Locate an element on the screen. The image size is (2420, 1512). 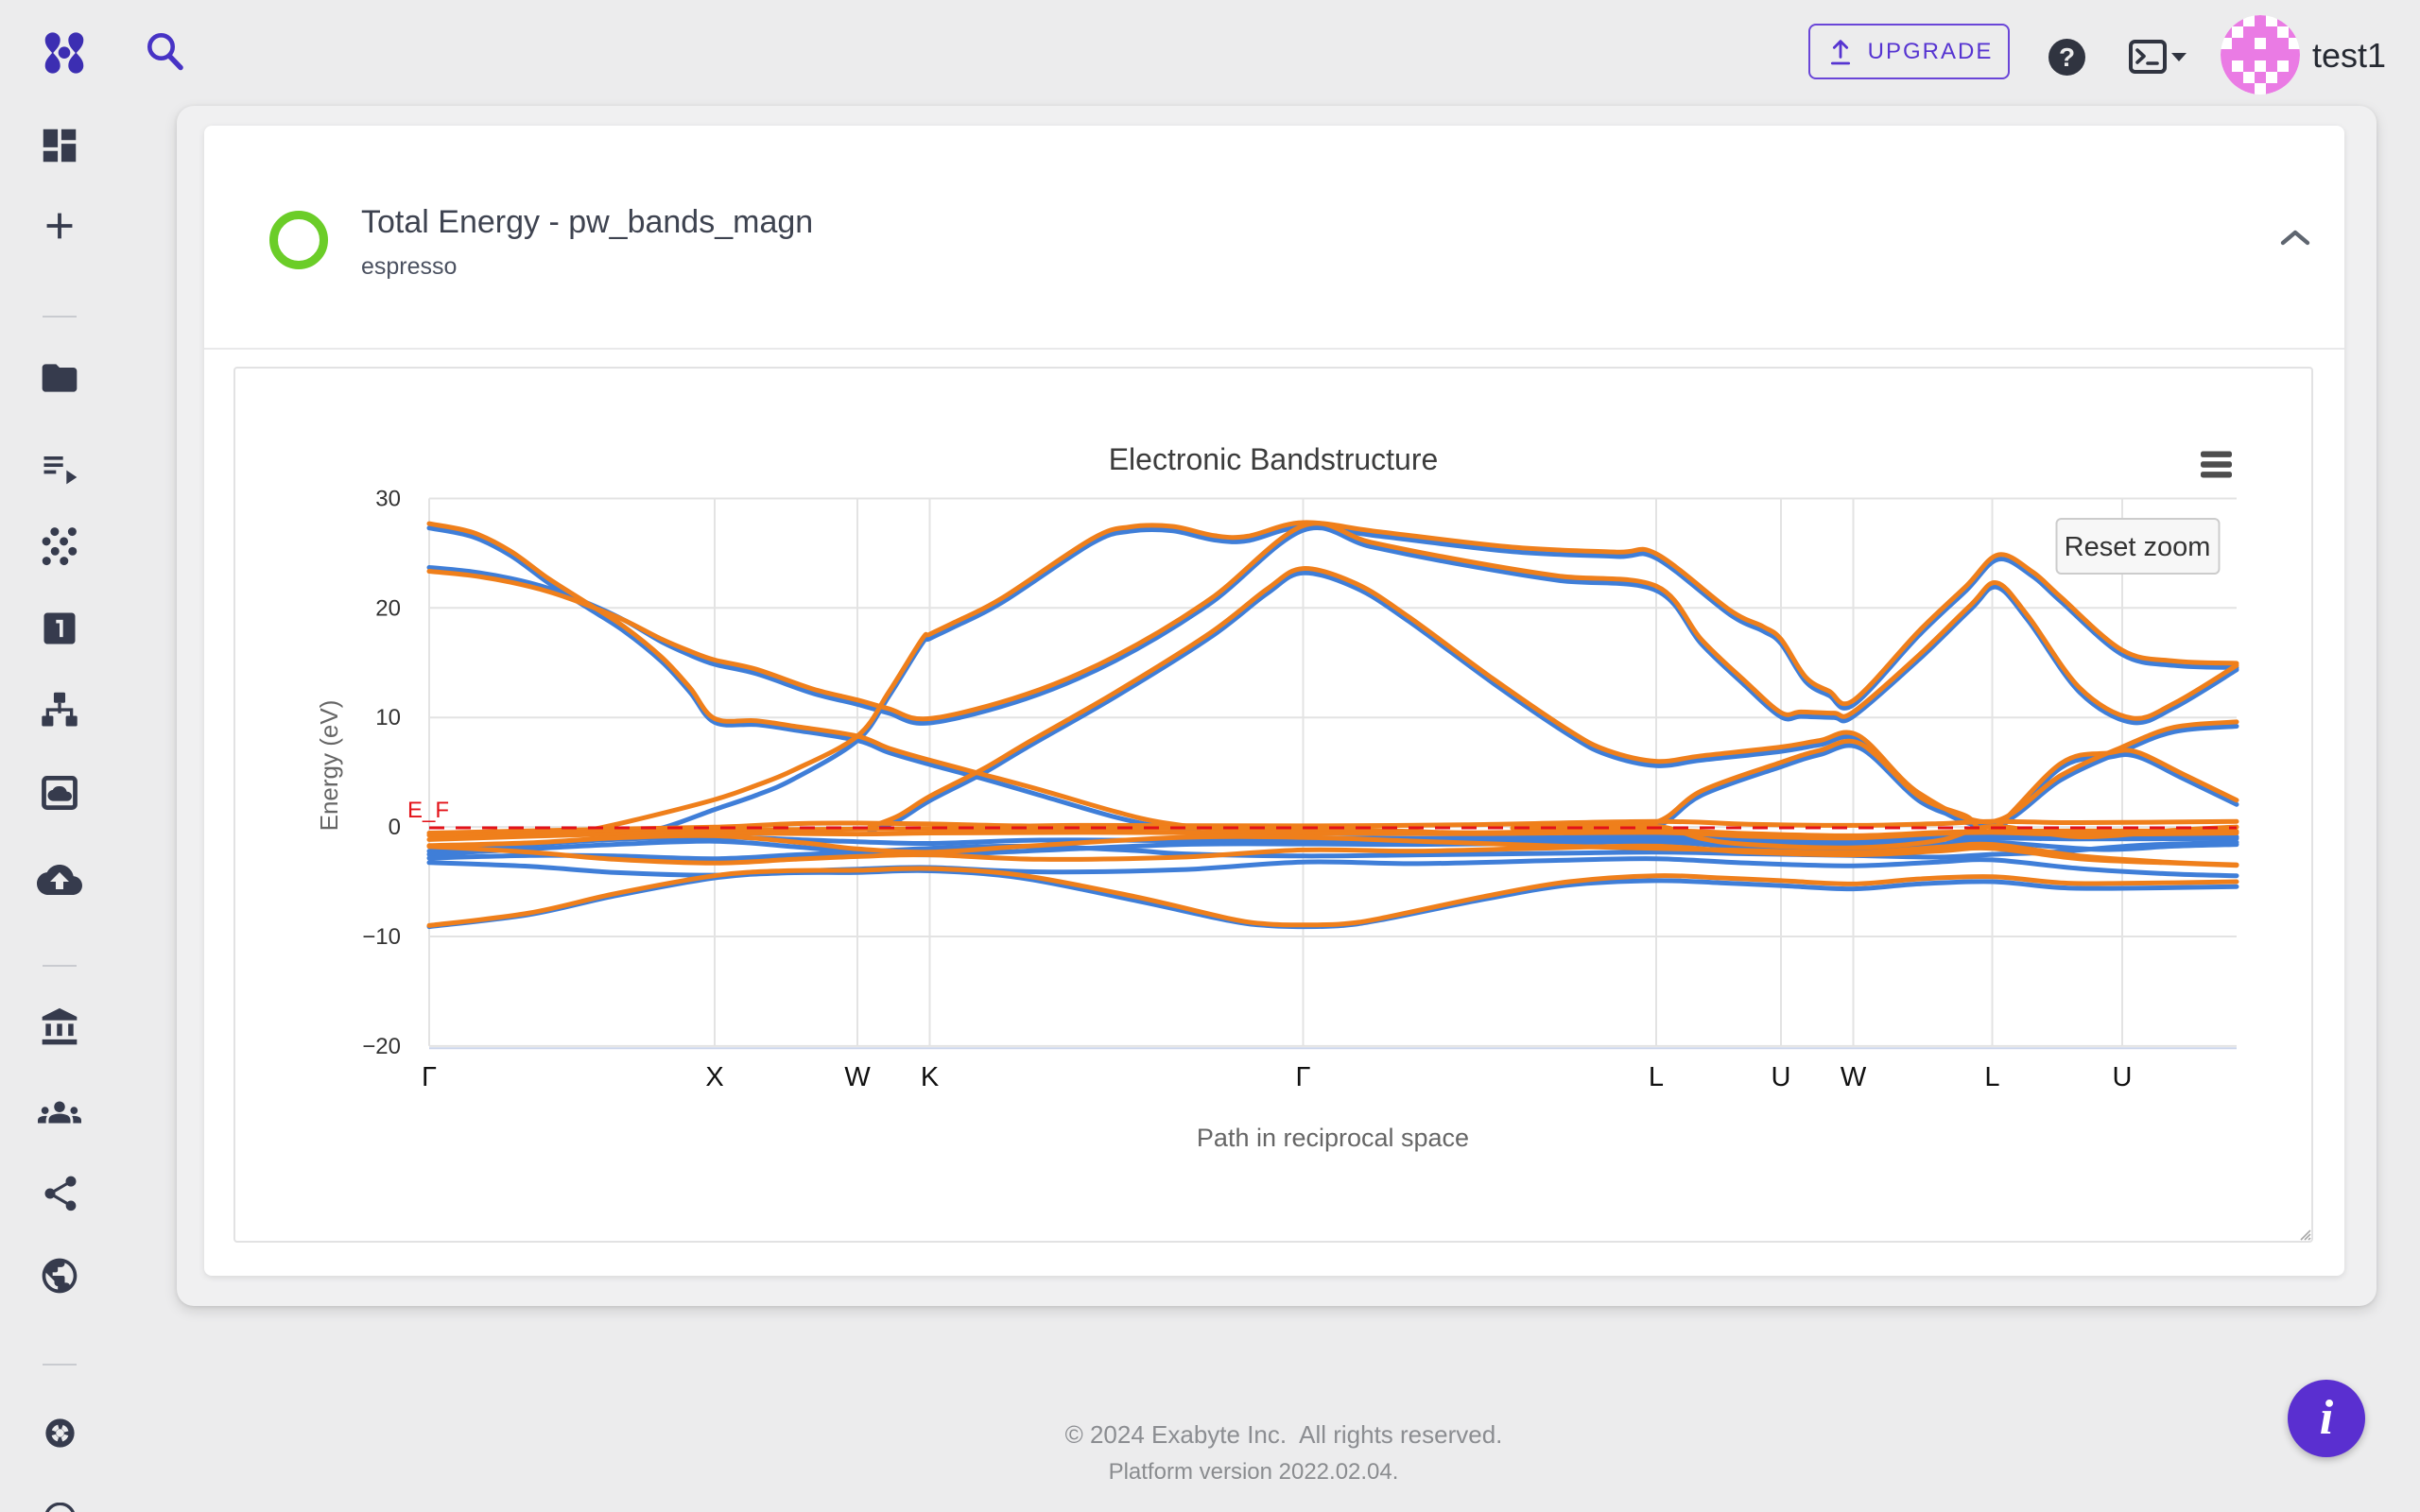
svg-text: Electronic Bandstructure is located at coordinates (1274, 459).